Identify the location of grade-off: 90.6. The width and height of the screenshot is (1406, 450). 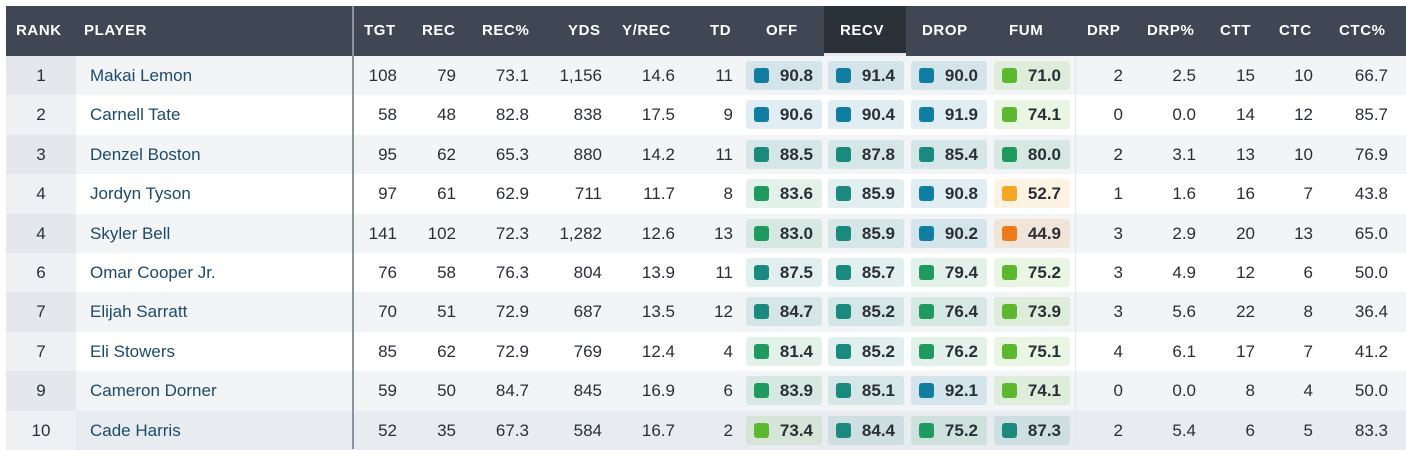
(784, 115).